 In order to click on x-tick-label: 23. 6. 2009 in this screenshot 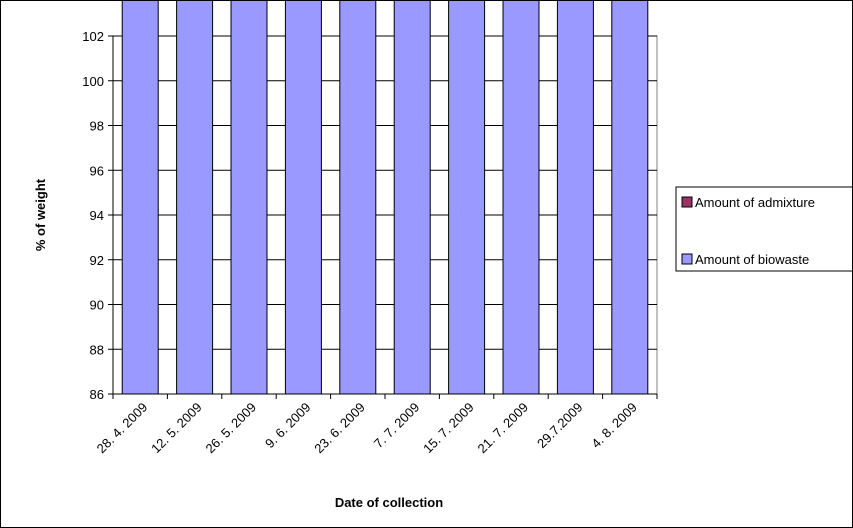, I will do `click(339, 428)`.